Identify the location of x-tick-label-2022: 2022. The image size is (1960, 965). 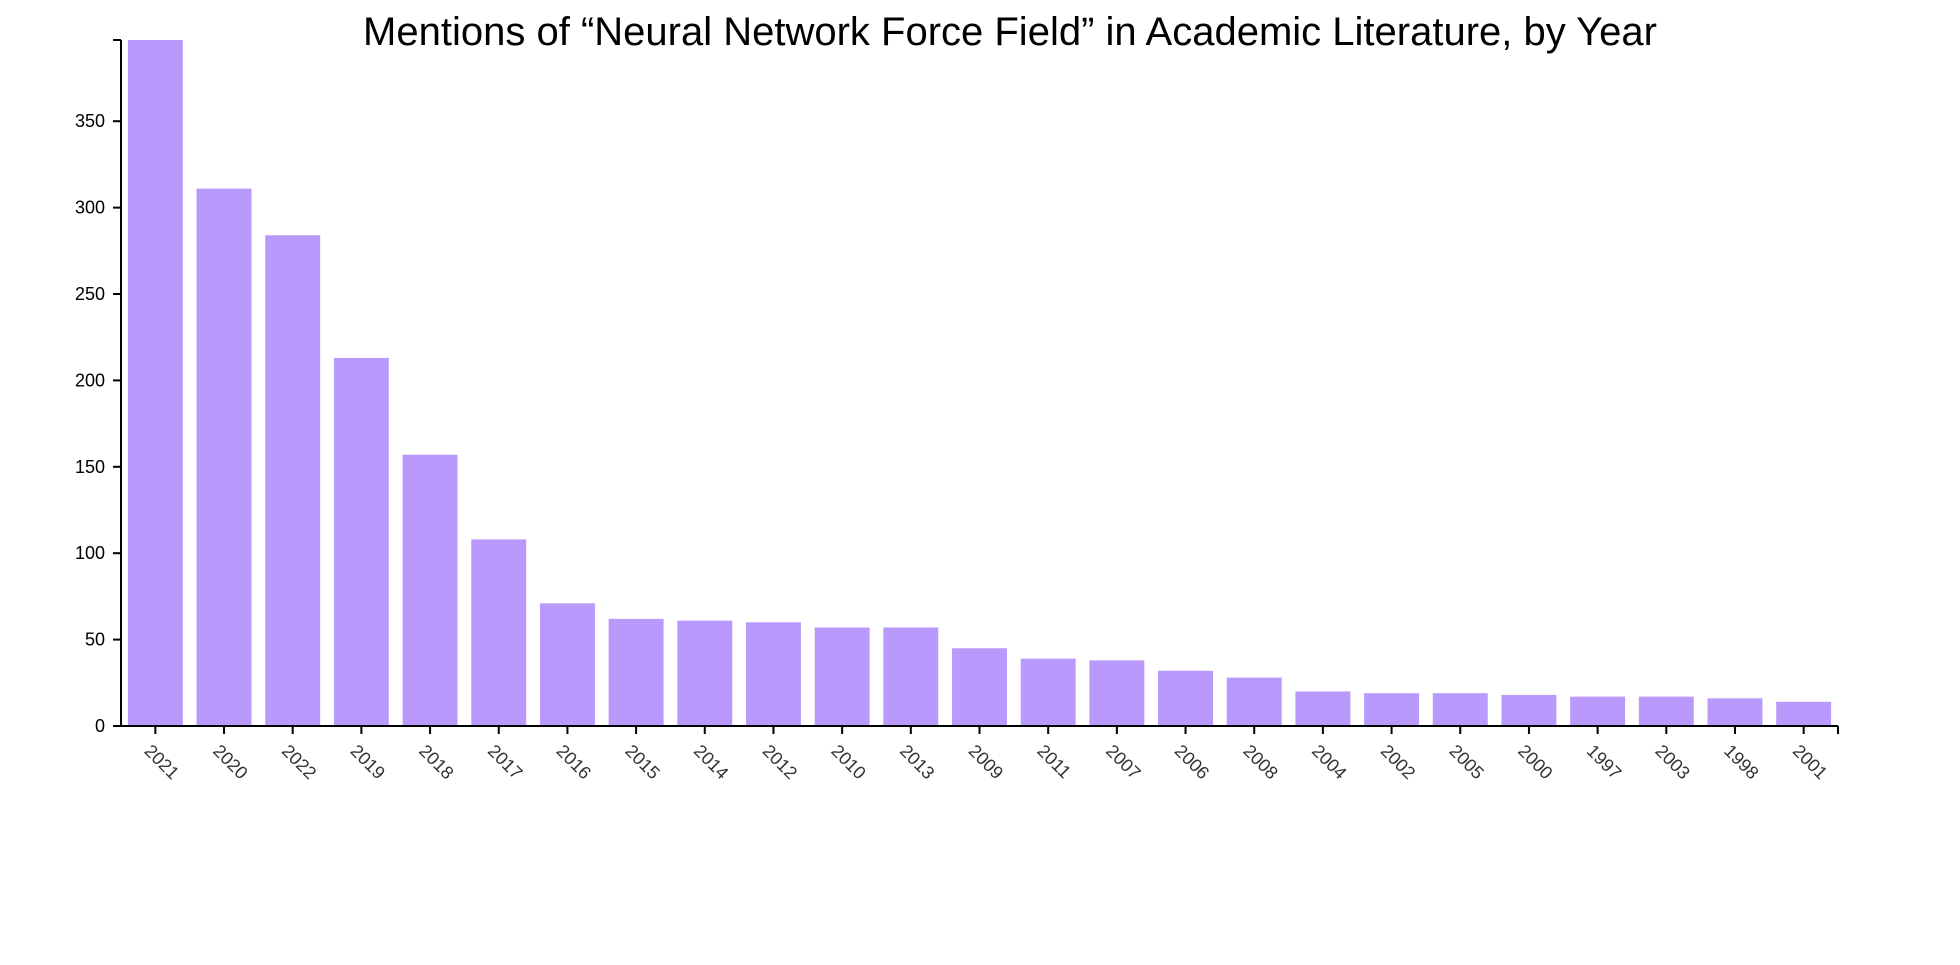
(299, 762).